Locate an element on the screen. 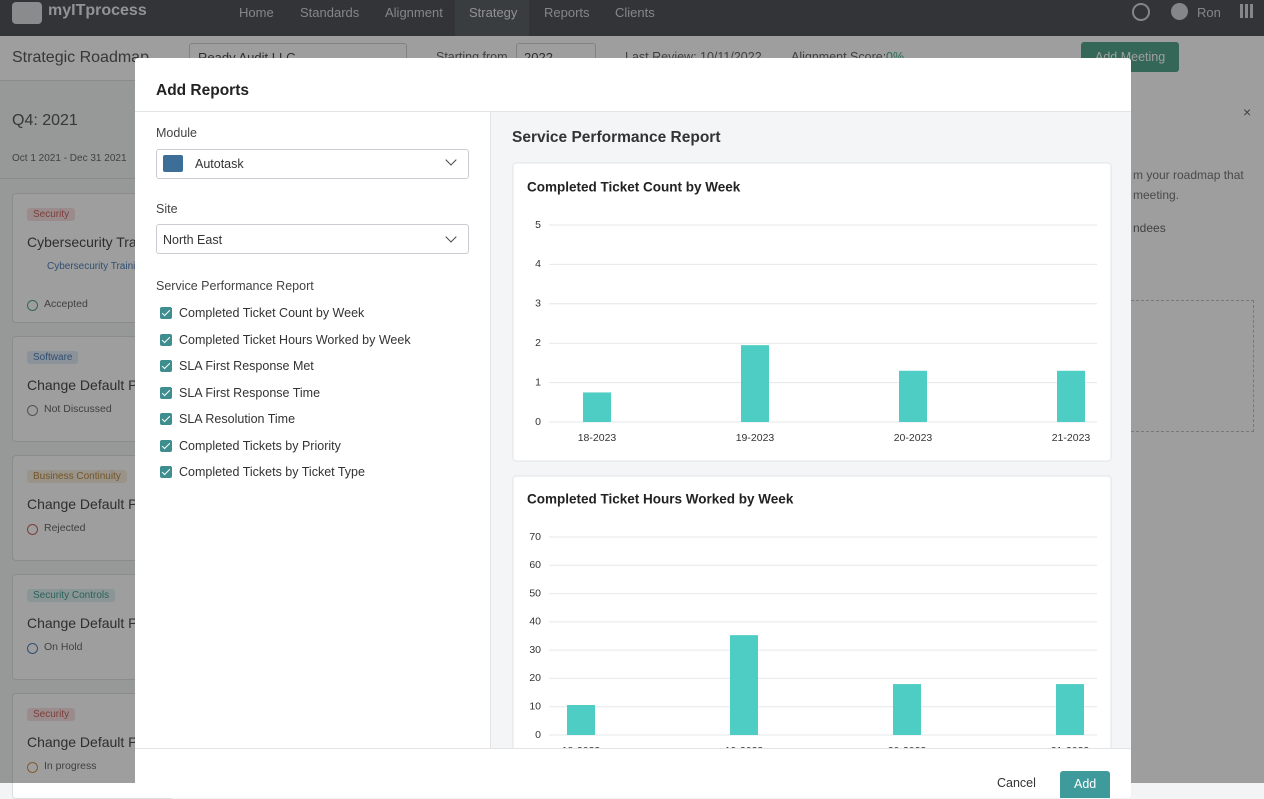 The width and height of the screenshot is (1264, 799). user-name: Ron is located at coordinates (1209, 12).